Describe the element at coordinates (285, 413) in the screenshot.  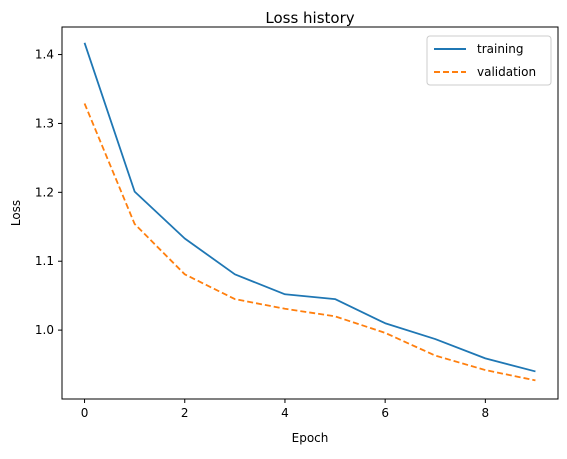
I see `x-tick-label: 4` at that location.